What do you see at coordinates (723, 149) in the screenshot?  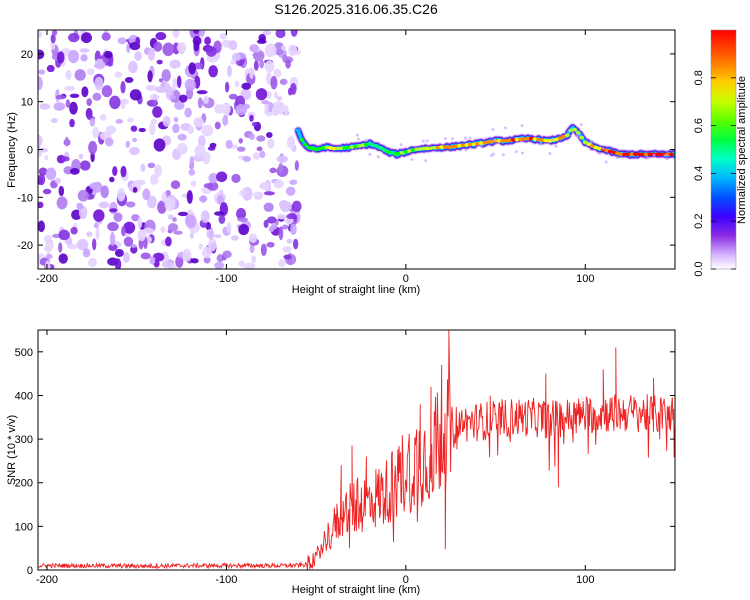 I see `colorbar-gradient` at bounding box center [723, 149].